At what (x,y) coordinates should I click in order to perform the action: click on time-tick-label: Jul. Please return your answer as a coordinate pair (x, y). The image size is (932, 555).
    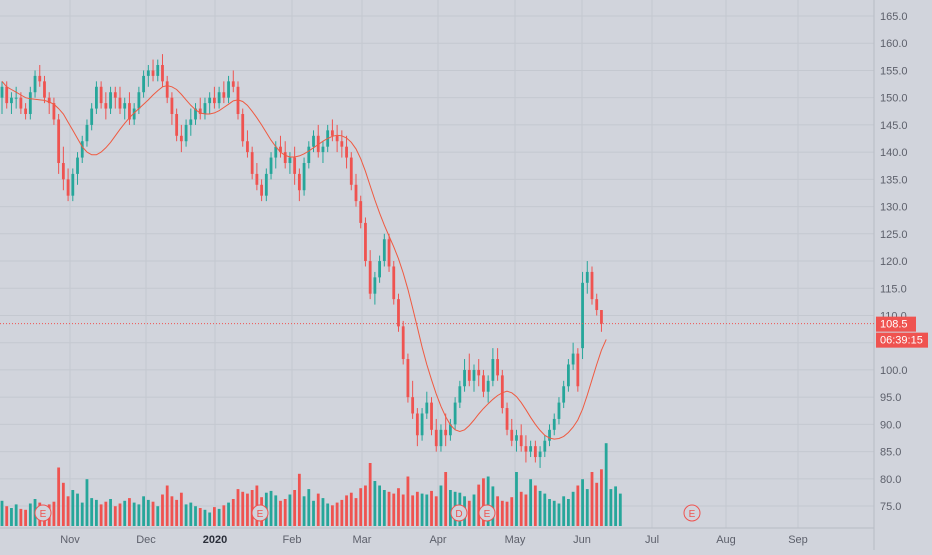
    Looking at the image, I should click on (652, 540).